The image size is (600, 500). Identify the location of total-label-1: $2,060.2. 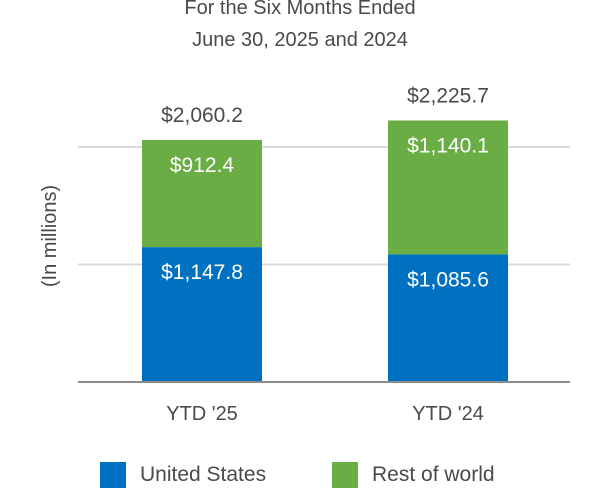
(202, 115).